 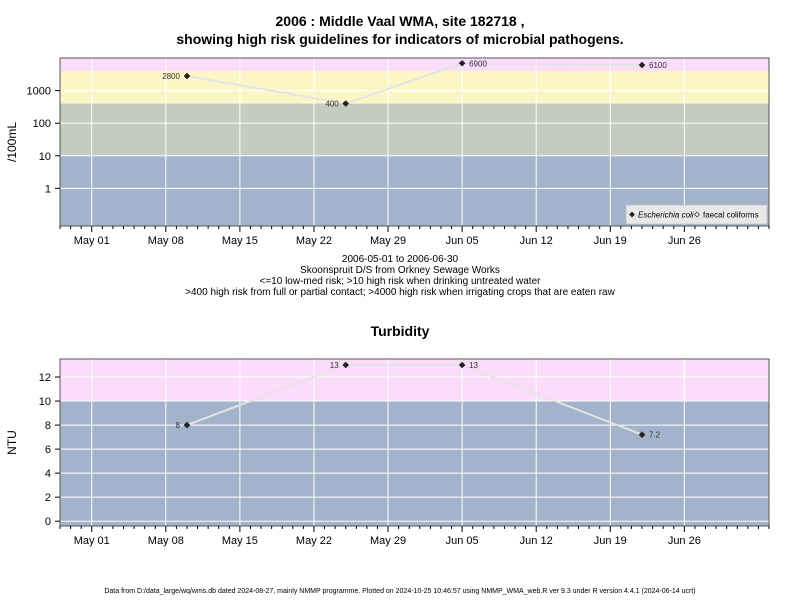 I want to click on chart1-data-label-1: 2800, so click(x=171, y=76).